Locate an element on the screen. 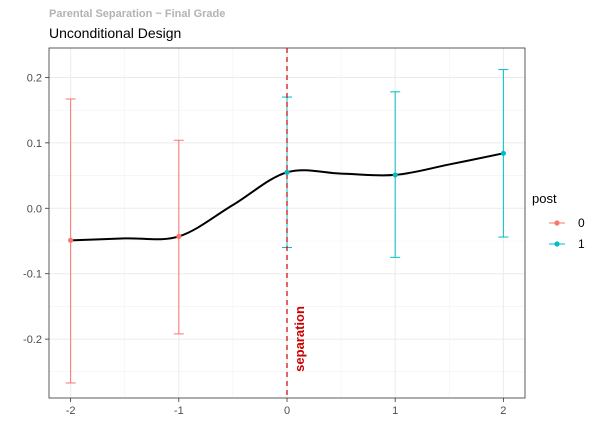 Image resolution: width=600 pixels, height=438 pixels. legend-label-0: 0 is located at coordinates (581, 223).